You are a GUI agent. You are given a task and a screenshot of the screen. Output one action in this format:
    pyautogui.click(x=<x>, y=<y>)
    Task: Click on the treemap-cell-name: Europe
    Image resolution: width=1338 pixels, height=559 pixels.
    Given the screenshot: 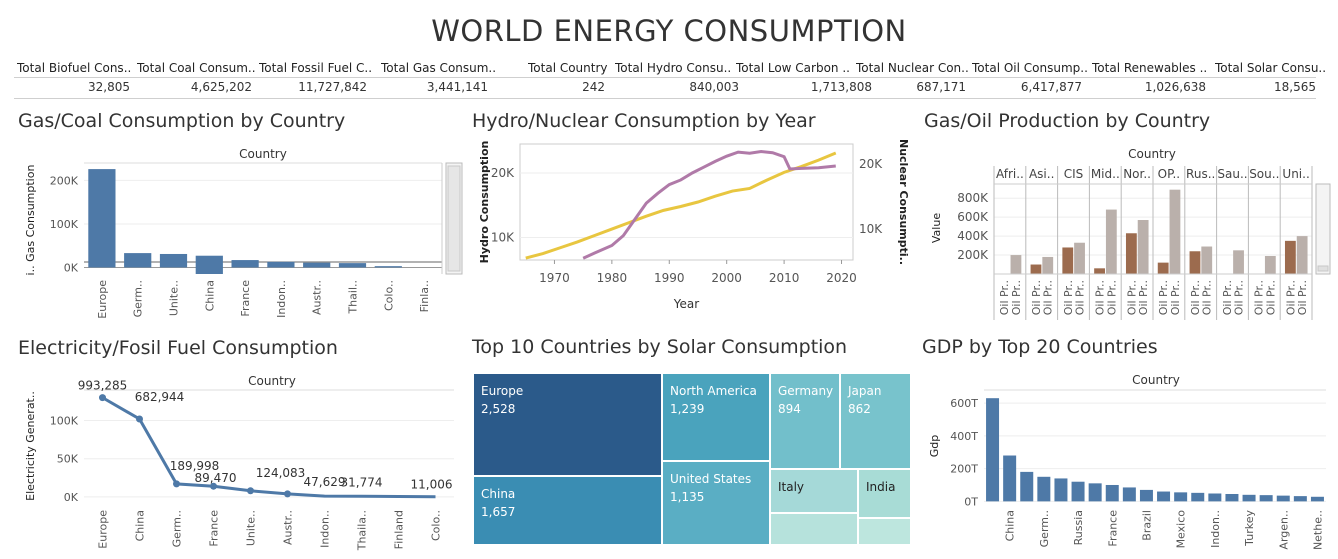 What is the action you would take?
    pyautogui.click(x=502, y=391)
    